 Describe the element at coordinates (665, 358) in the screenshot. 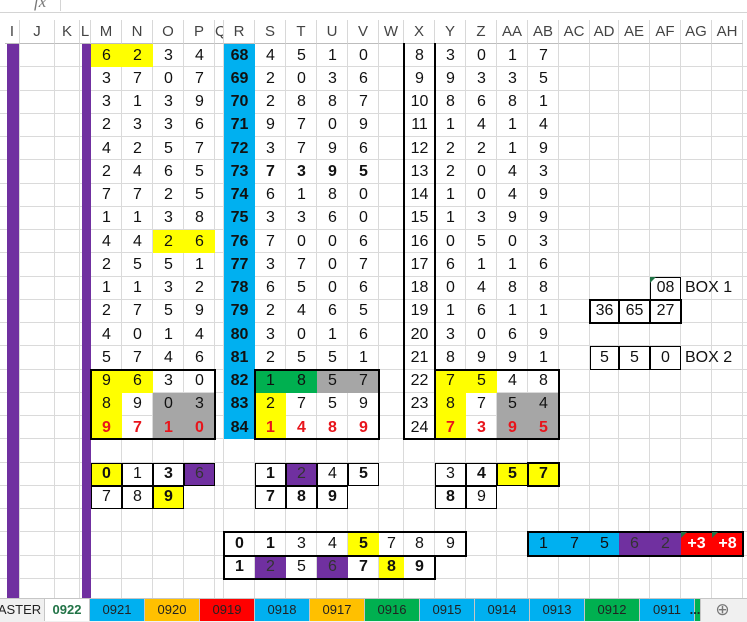

I see `cell-af14: 0` at that location.